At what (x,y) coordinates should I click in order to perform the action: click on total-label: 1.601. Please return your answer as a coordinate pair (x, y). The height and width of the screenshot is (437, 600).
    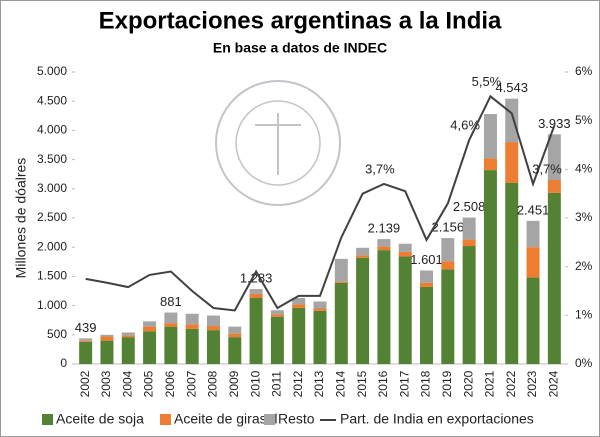
    Looking at the image, I should click on (426, 259).